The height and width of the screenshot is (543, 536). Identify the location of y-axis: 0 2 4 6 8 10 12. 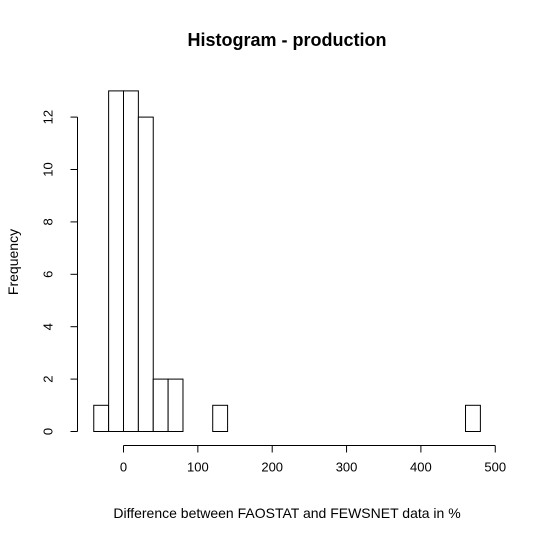
(59, 272).